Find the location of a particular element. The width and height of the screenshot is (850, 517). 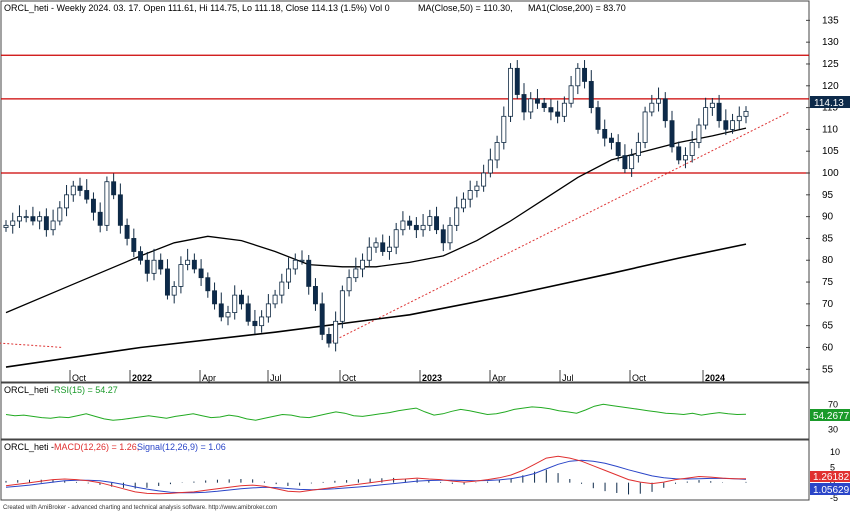

rsi-panel is located at coordinates (405, 411).